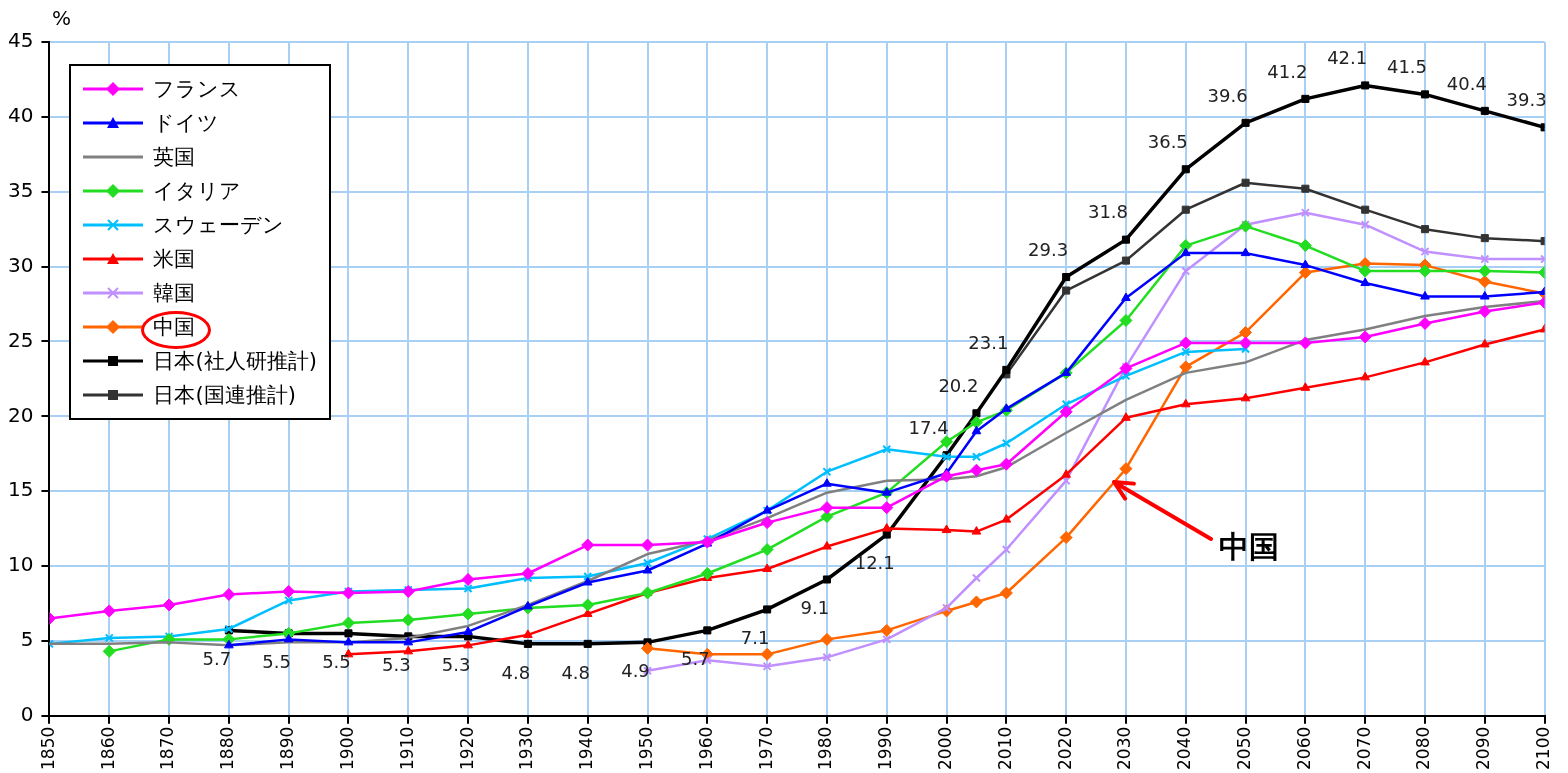 The height and width of the screenshot is (773, 1568). I want to click on legend-label: 日本(国連推計), so click(224, 395).